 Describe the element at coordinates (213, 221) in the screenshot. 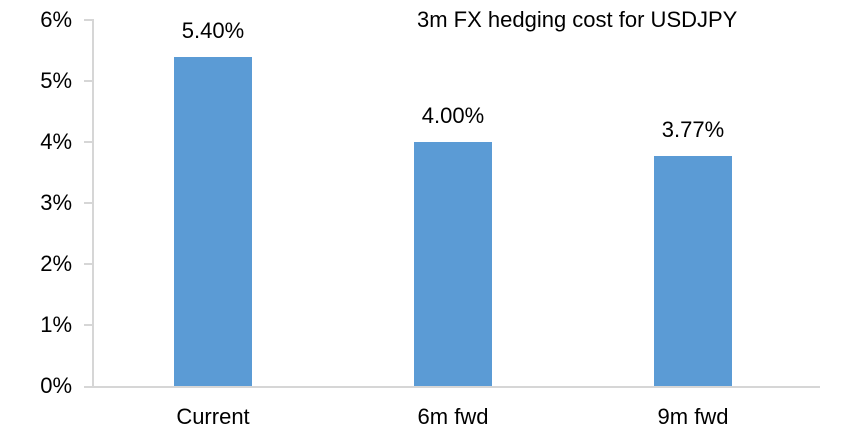

I see `bar-current` at that location.